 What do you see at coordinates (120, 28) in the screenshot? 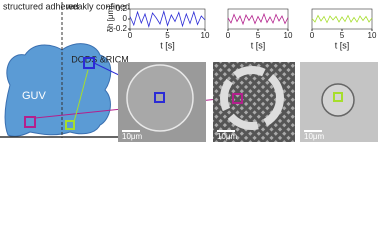
I see `y-tick-label: -0.2` at bounding box center [120, 28].